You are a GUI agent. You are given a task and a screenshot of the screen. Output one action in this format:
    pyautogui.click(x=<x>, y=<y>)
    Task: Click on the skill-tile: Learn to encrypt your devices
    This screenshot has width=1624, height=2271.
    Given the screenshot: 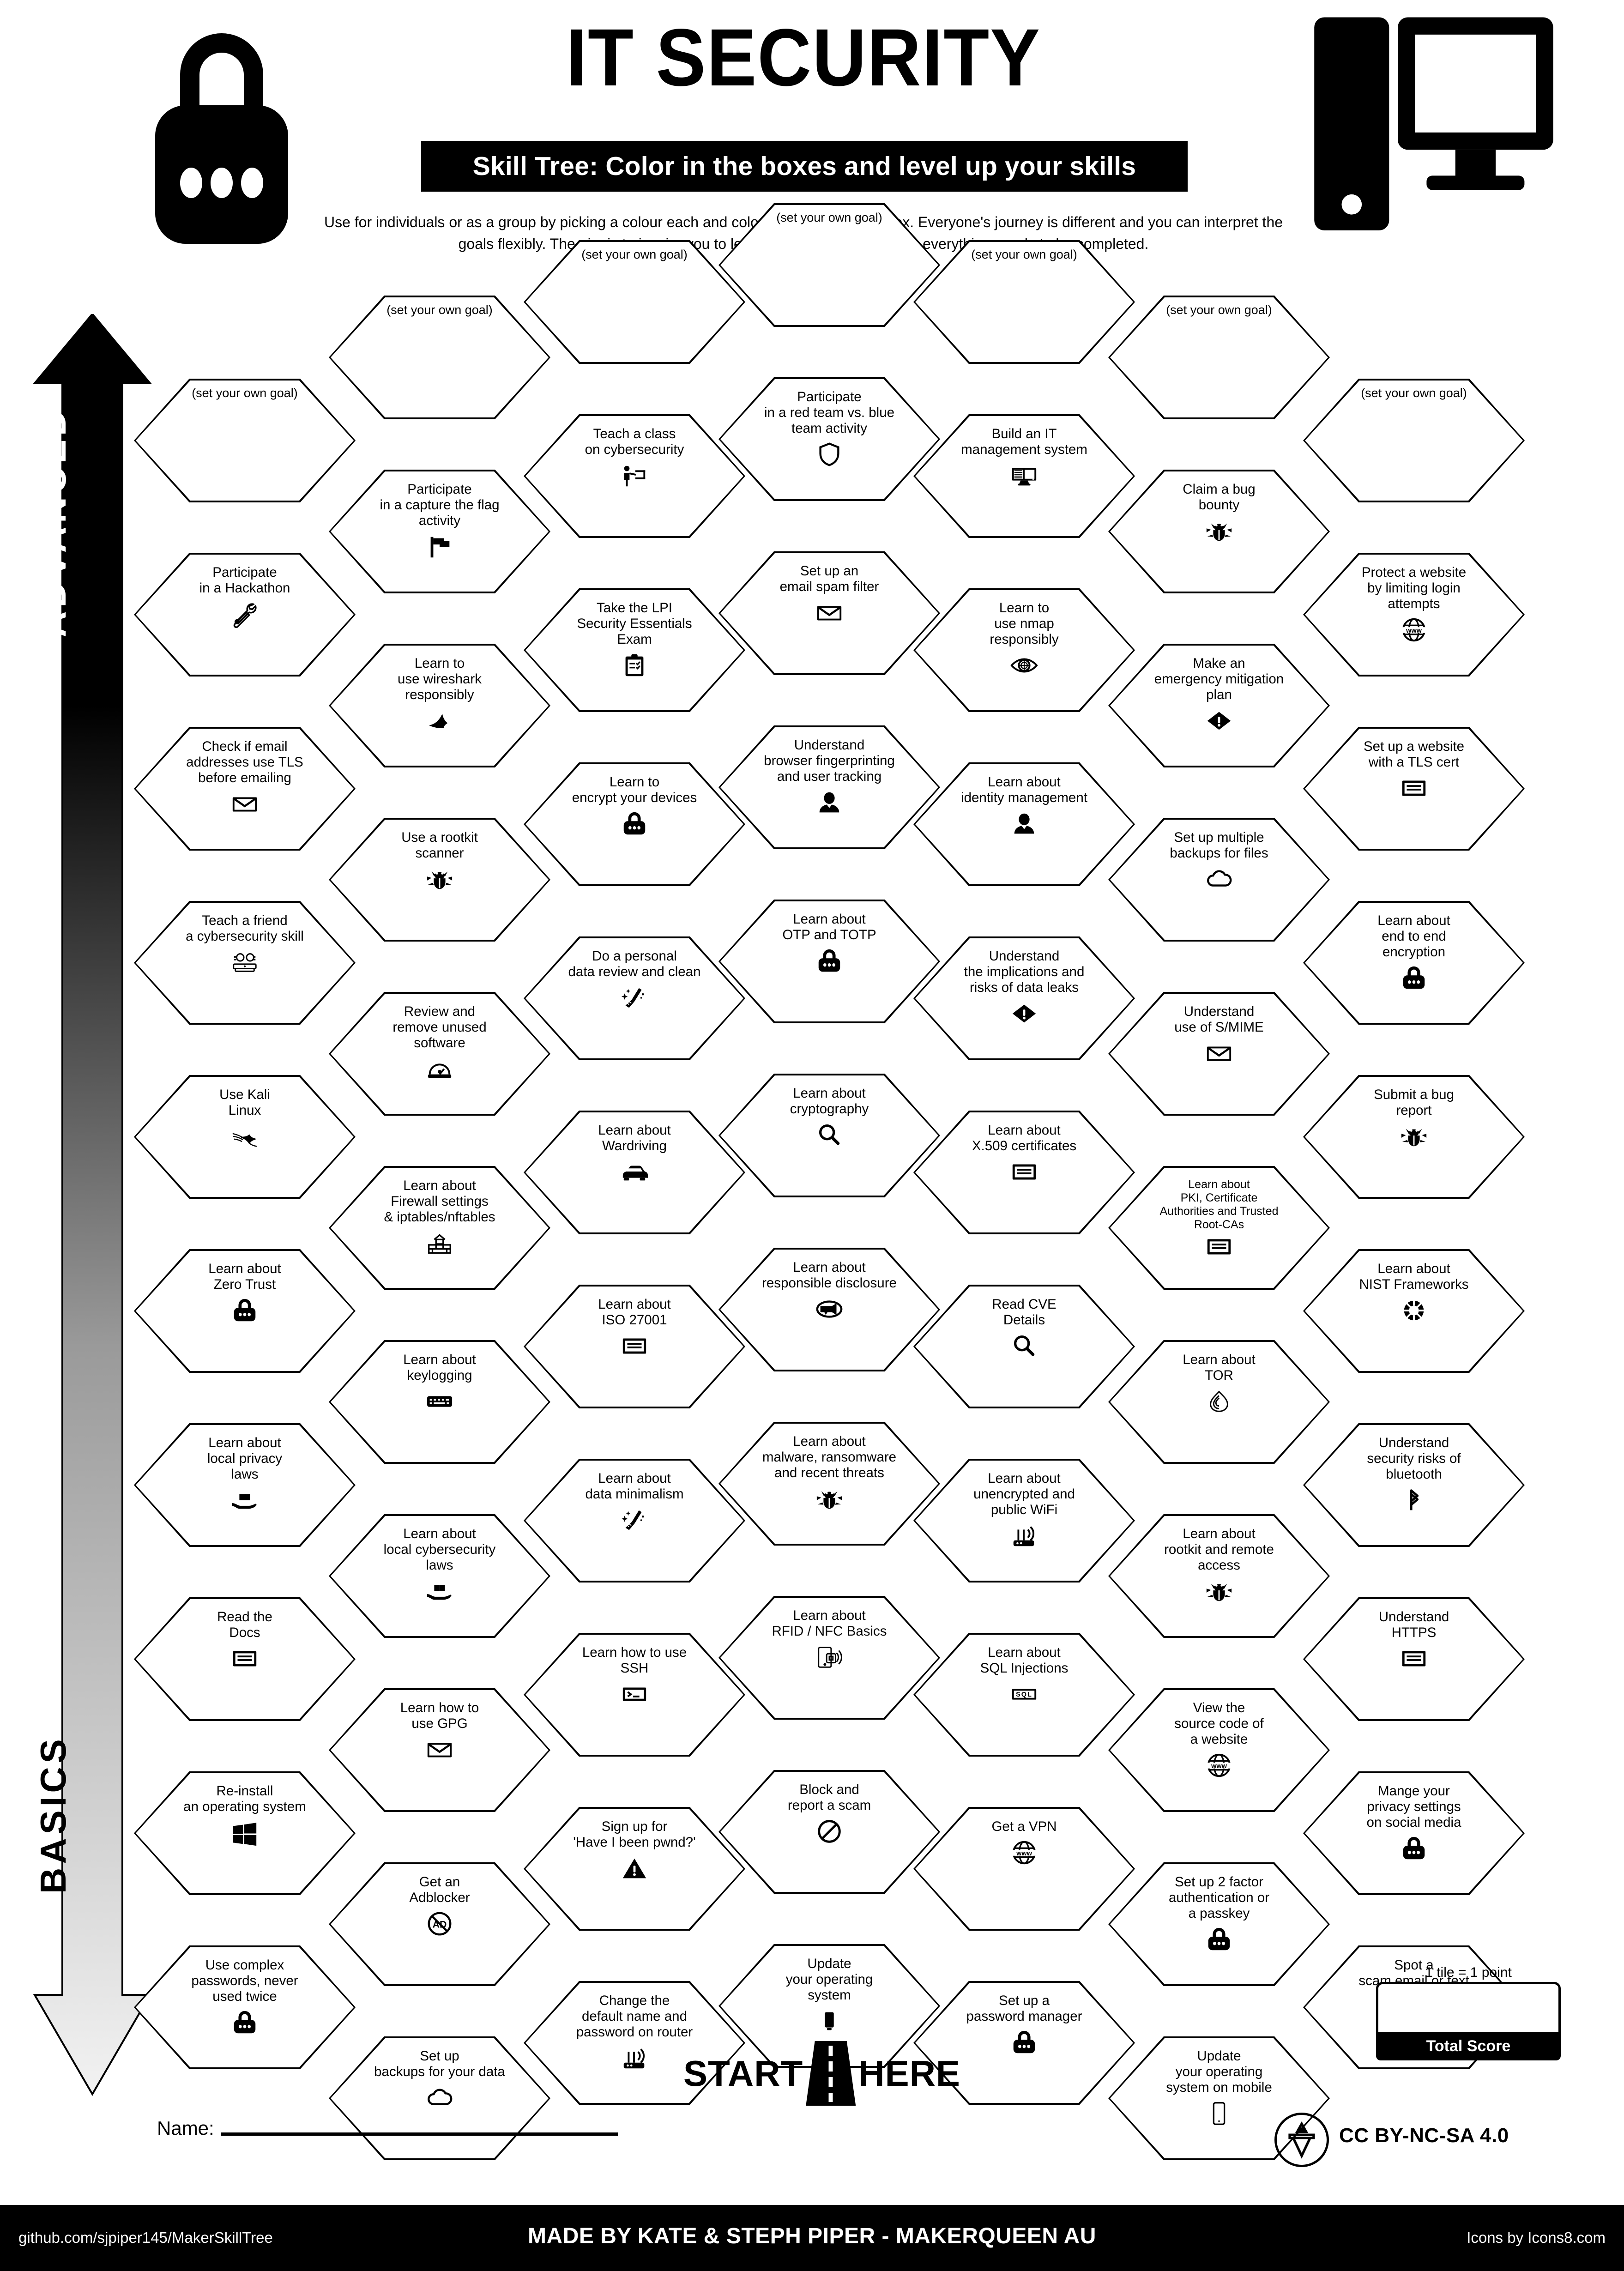 What is the action you would take?
    pyautogui.click(x=634, y=824)
    